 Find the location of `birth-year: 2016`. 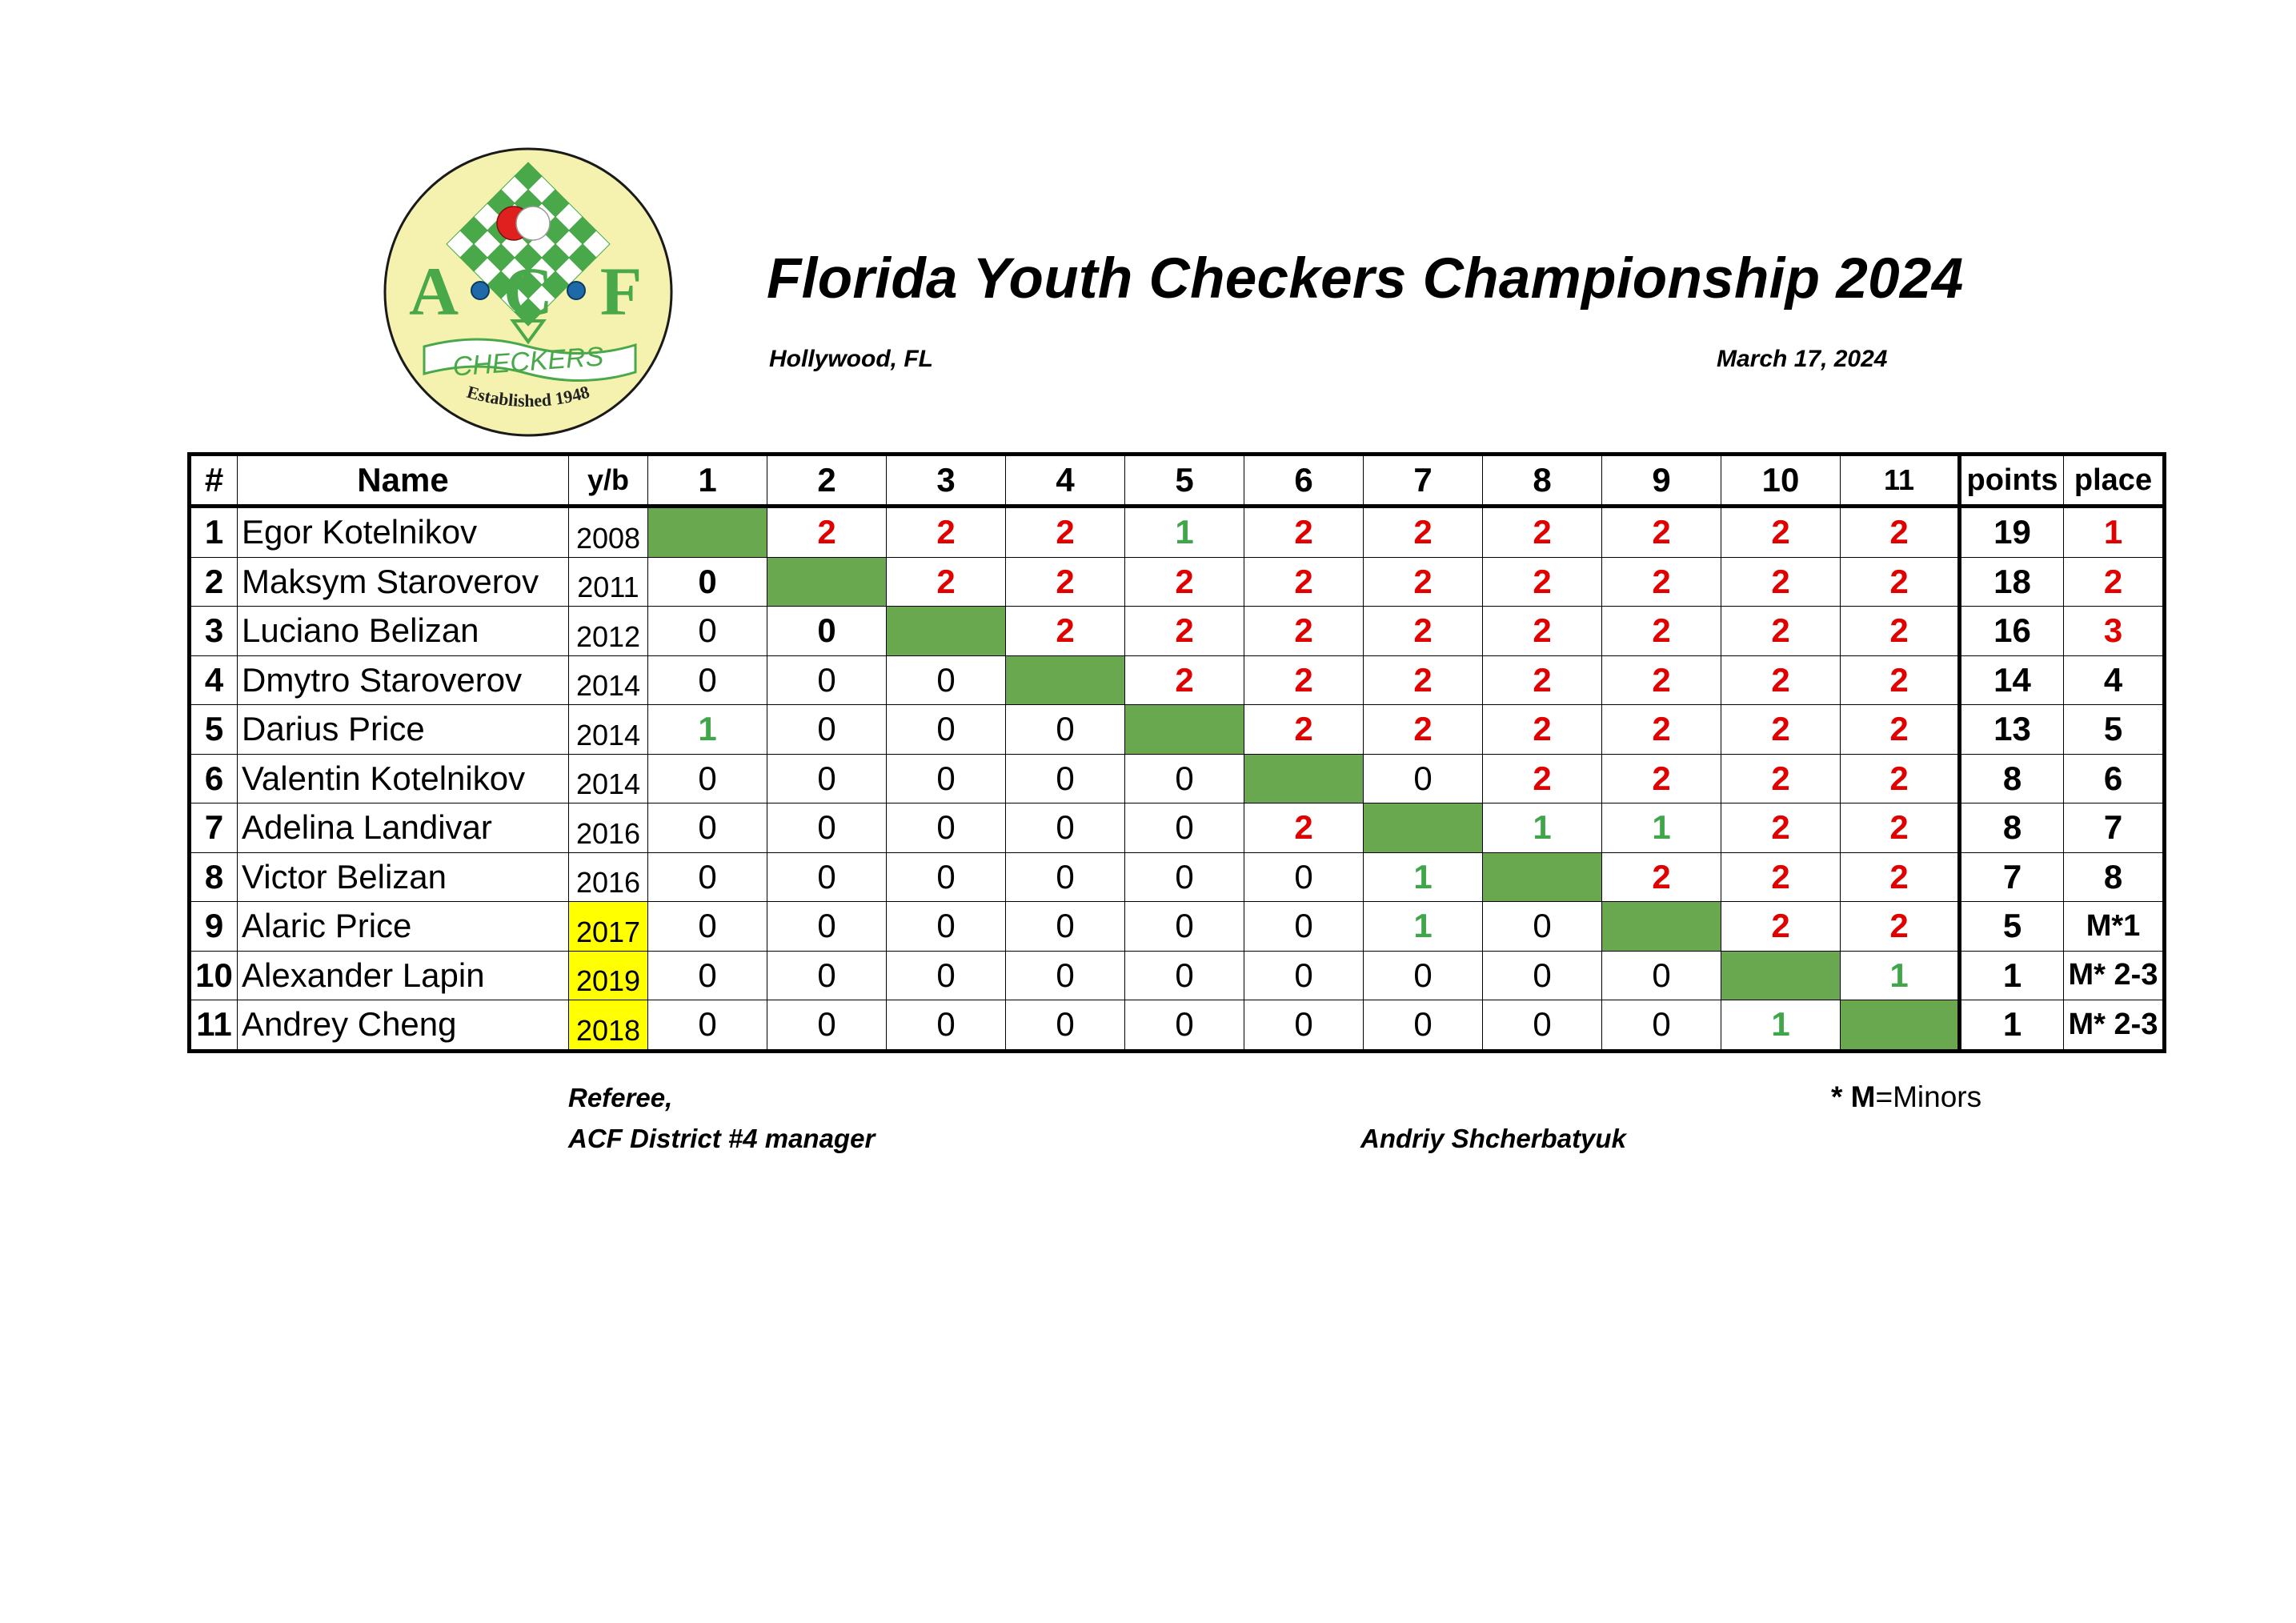

birth-year: 2016 is located at coordinates (608, 877).